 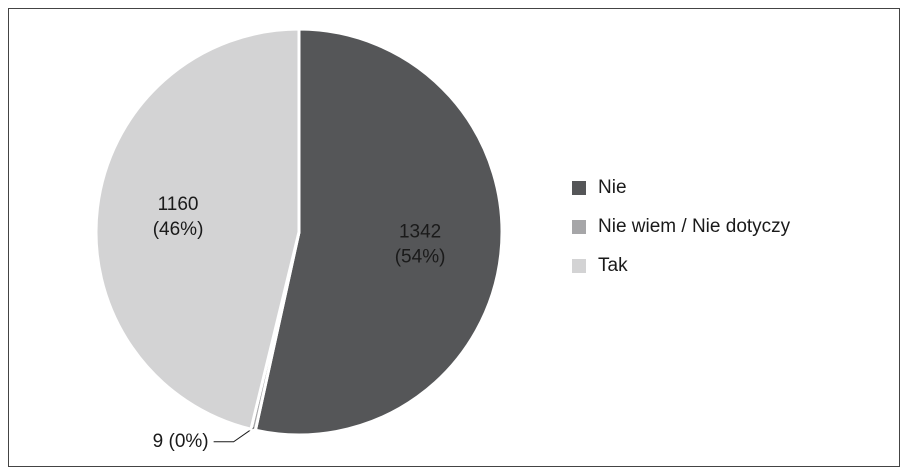 I want to click on legend-label: Nie wiem / Nie dotyczy, so click(x=694, y=226).